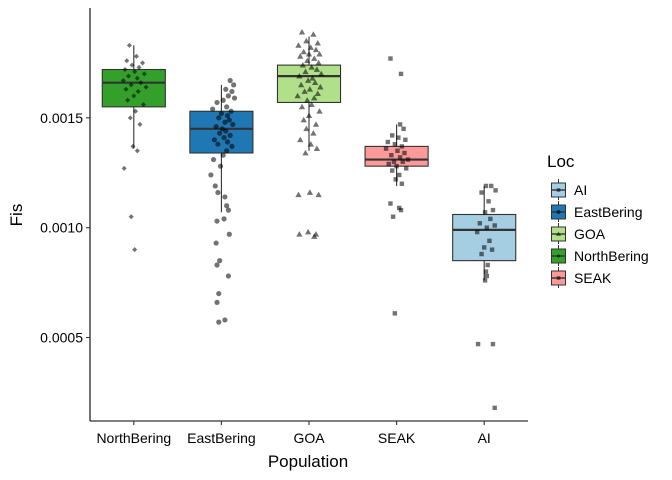  What do you see at coordinates (221, 201) in the screenshot?
I see `box-group-eastbering` at bounding box center [221, 201].